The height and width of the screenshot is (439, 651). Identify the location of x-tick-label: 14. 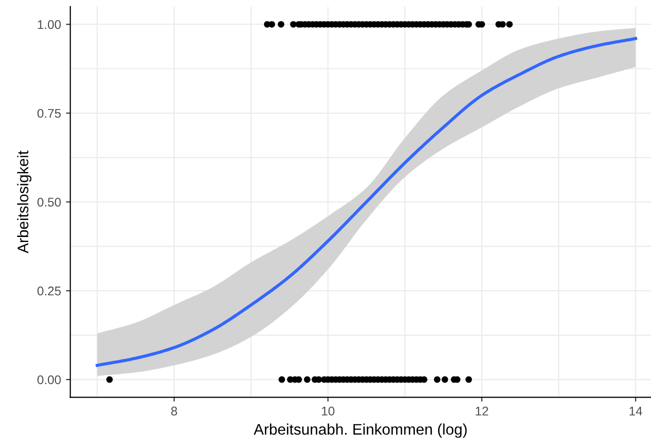
(636, 411).